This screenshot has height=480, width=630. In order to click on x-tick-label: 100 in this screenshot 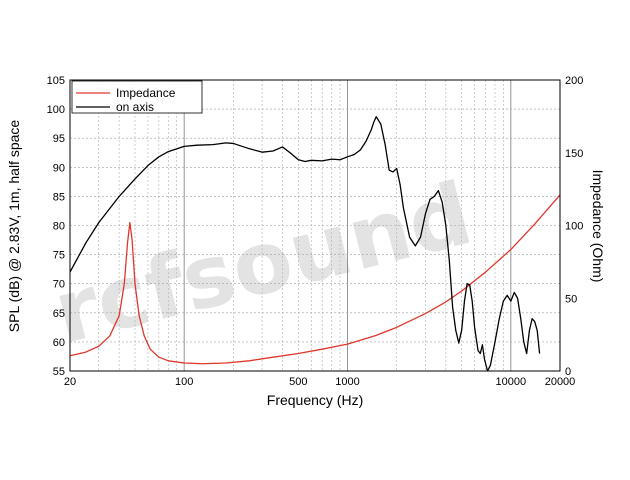, I will do `click(184, 382)`.